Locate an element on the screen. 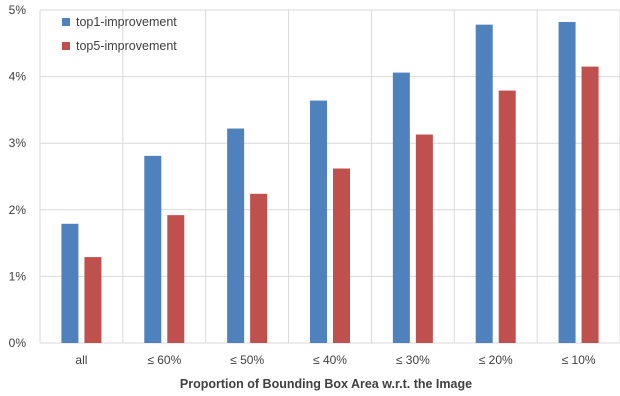 The image size is (620, 396). legend-swatch-top1-improvement is located at coordinates (66, 22).